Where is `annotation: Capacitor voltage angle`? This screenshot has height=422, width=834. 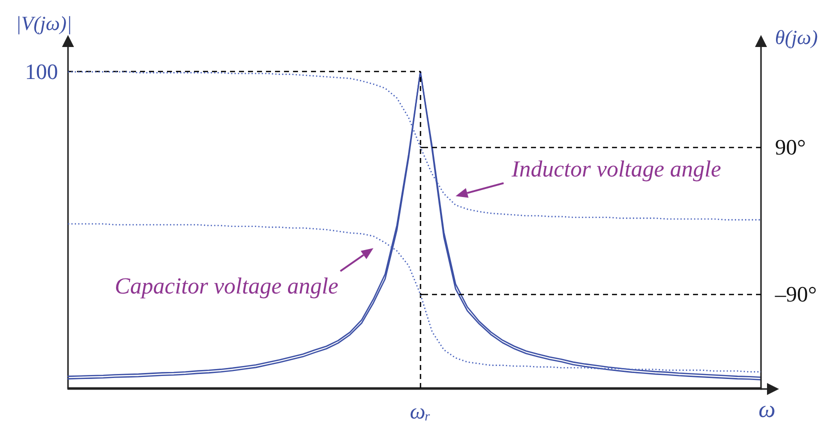 annotation: Capacitor voltage angle is located at coordinates (226, 286).